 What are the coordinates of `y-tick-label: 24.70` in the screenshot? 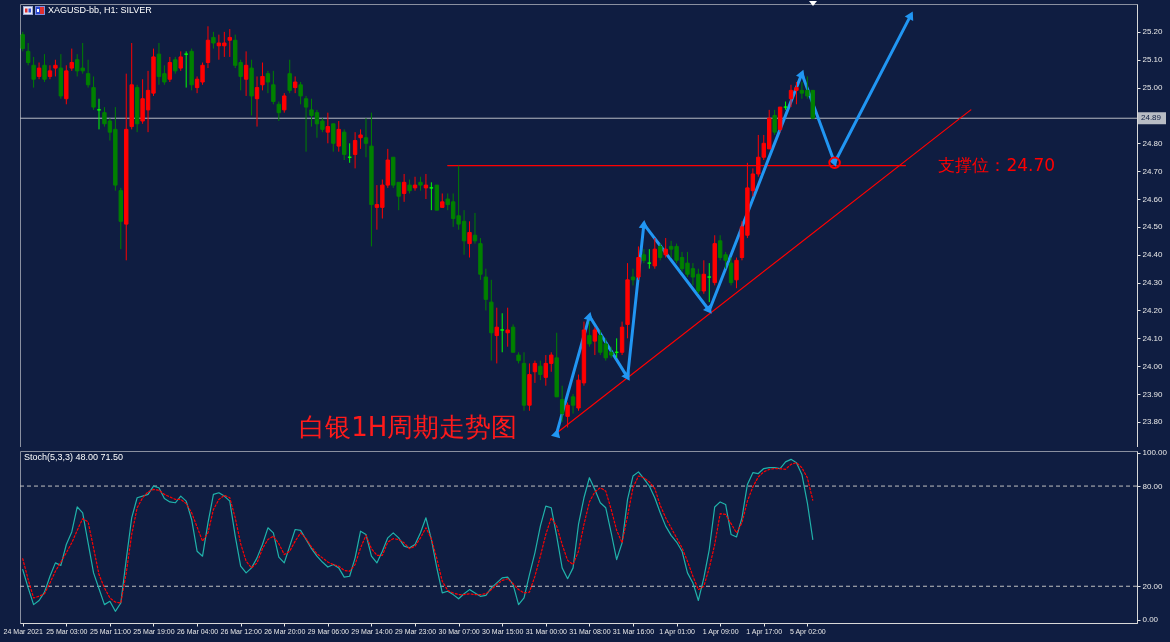 It's located at (1153, 171).